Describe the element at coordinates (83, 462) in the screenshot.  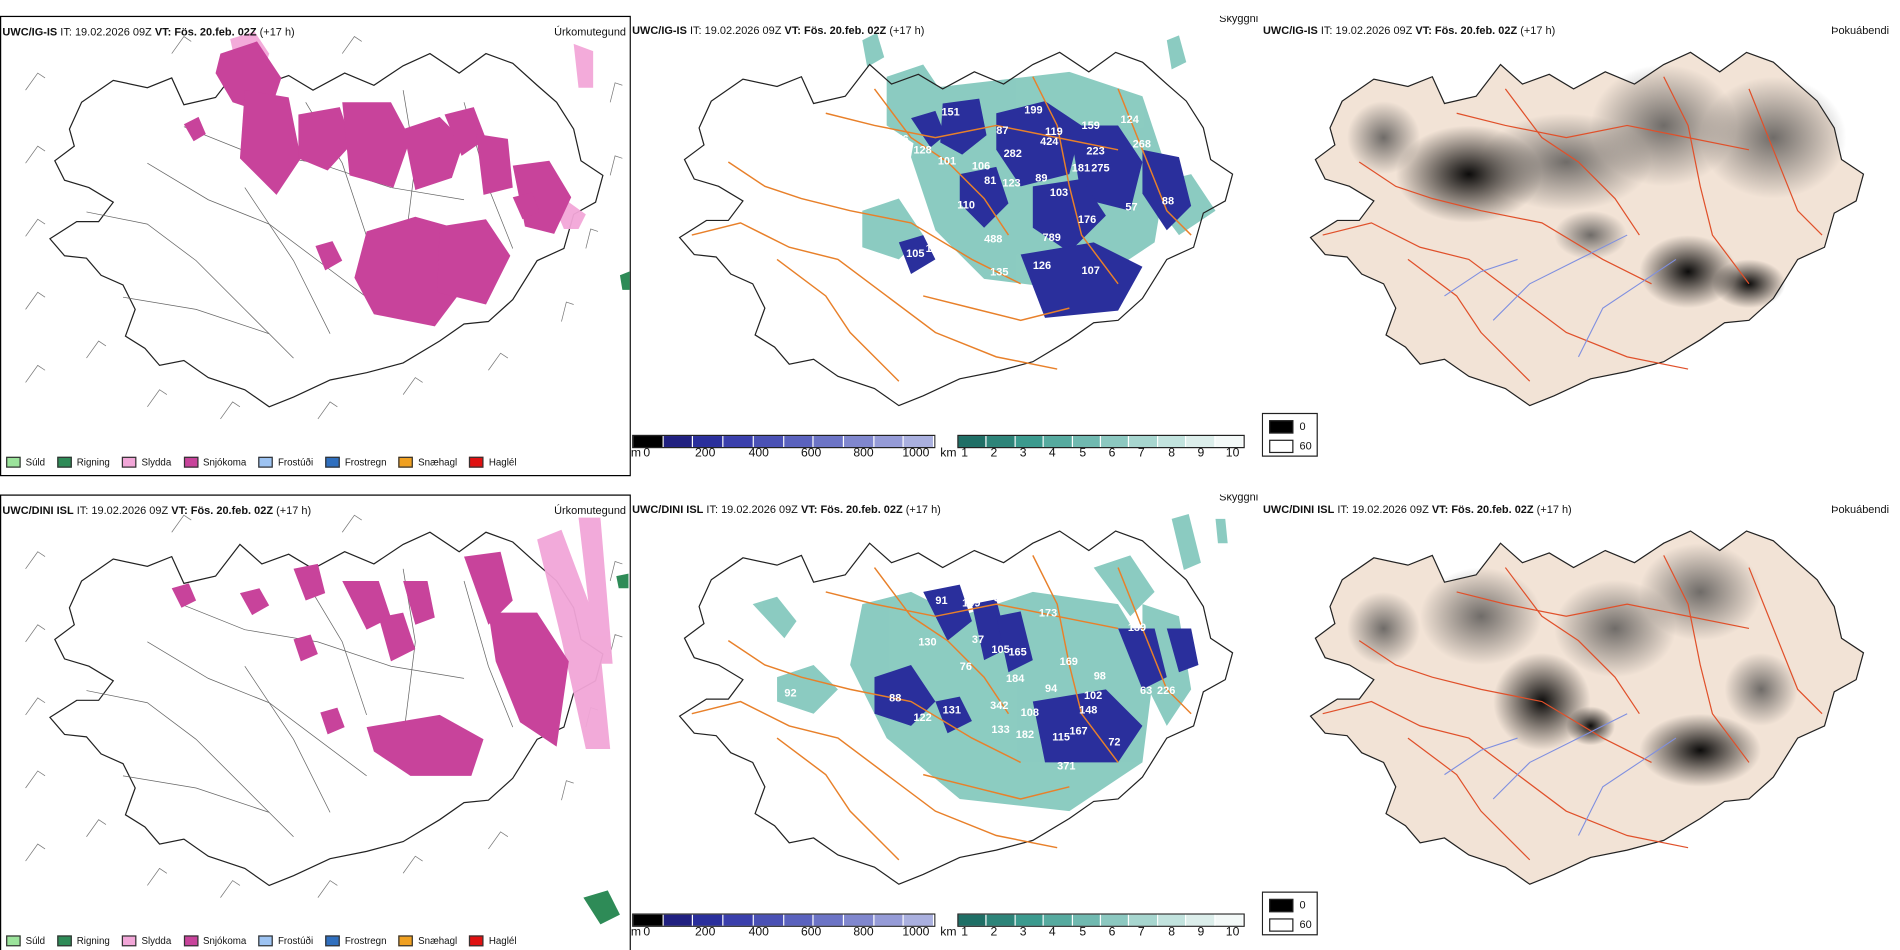
I see `legend-item-rain: Rigning` at that location.